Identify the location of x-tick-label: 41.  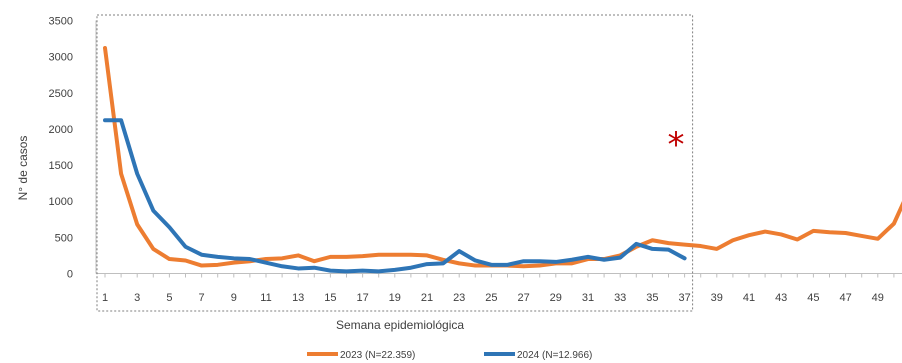
(749, 298).